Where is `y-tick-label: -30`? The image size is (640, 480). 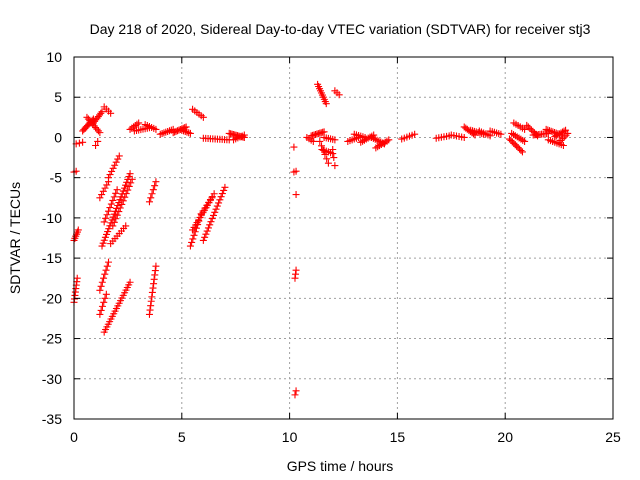 y-tick-label: -30 is located at coordinates (52, 379).